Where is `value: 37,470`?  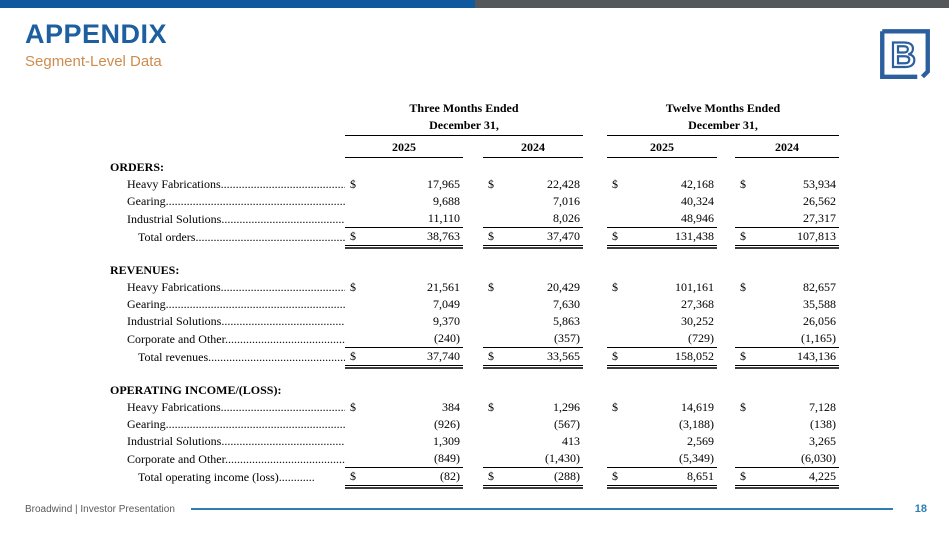 value: 37,470 is located at coordinates (563, 236).